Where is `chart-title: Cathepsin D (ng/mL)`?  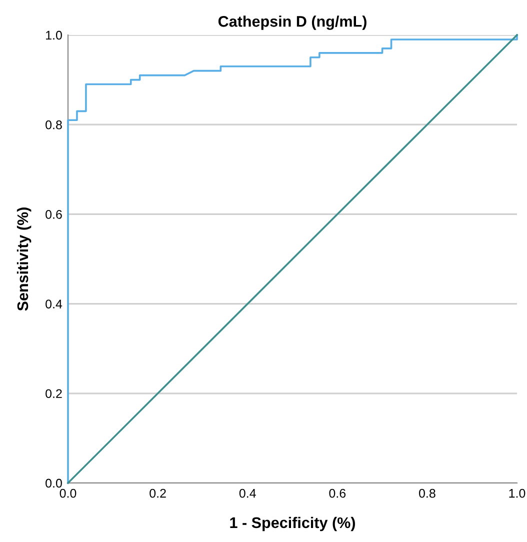 chart-title: Cathepsin D (ng/mL) is located at coordinates (292, 23).